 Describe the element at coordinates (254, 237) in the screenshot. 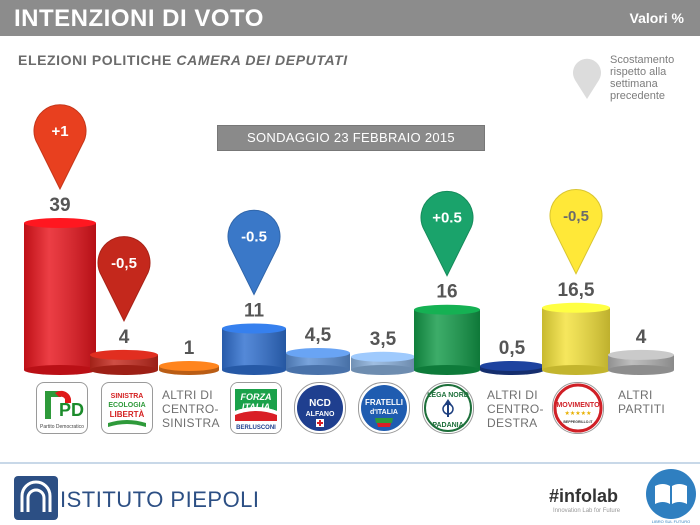

I see `change-label-forza-italia: -0.5` at that location.